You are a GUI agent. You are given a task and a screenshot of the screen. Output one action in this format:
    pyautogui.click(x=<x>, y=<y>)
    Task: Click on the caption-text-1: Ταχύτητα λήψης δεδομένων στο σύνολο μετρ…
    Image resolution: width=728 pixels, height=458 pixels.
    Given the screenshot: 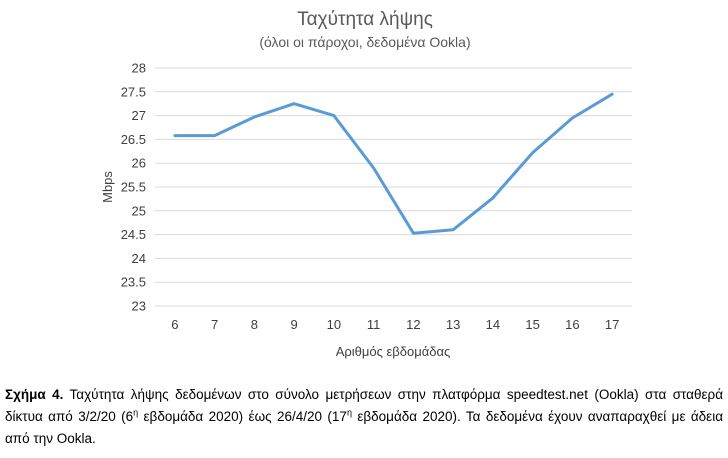 What is the action you would take?
    pyautogui.click(x=364, y=405)
    